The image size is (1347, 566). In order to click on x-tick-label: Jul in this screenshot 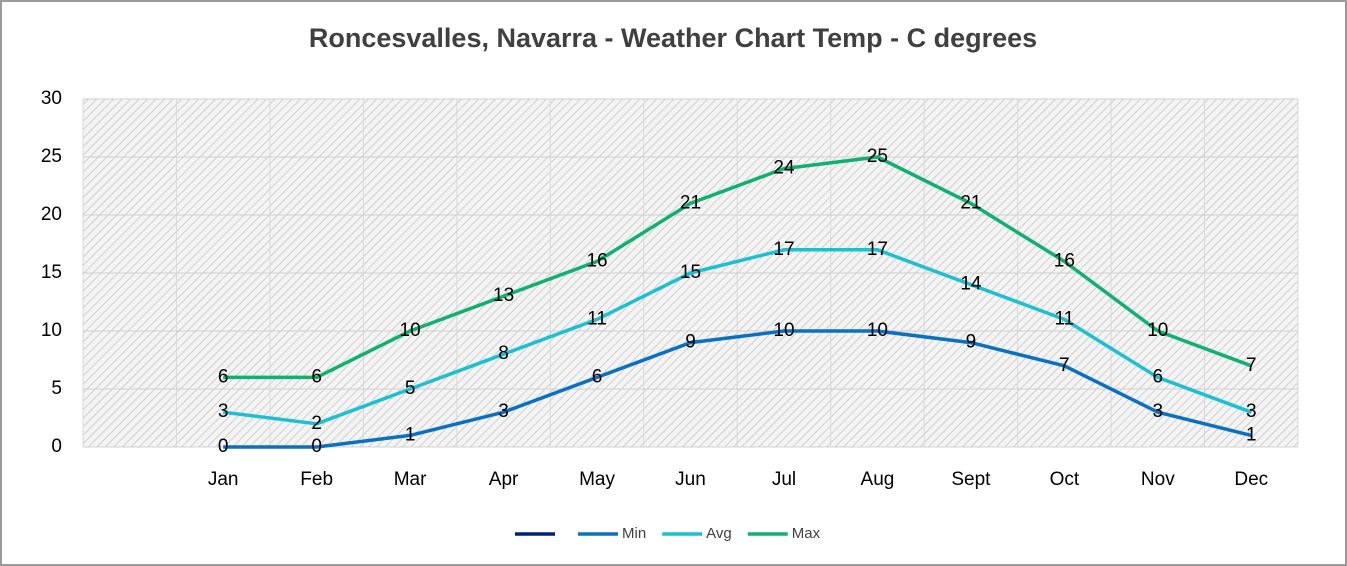, I will do `click(784, 479)`.